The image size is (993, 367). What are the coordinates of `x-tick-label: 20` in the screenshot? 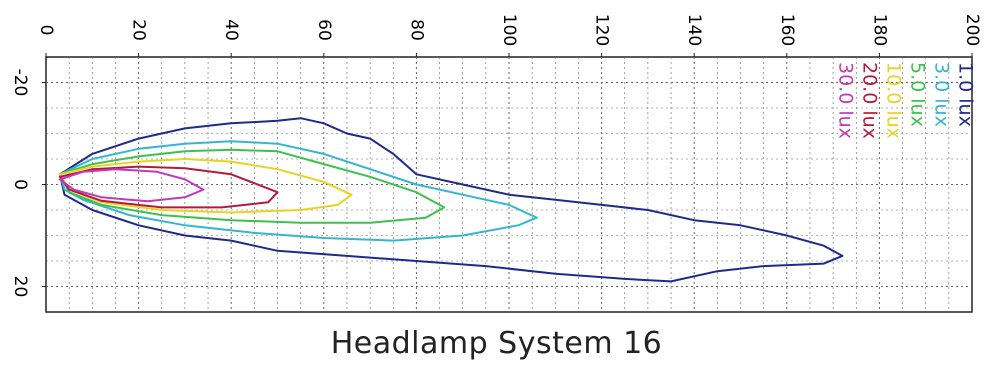 It's located at (139, 30).